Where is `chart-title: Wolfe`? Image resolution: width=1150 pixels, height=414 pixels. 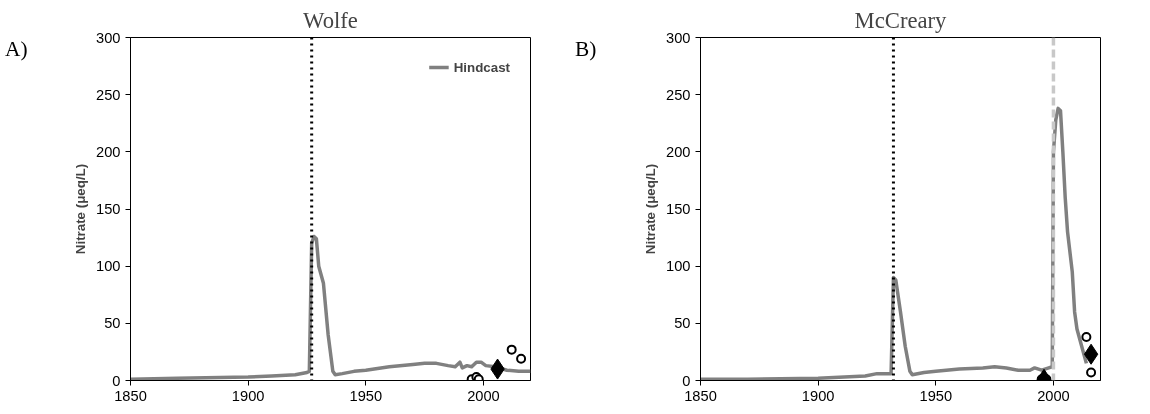 chart-title: Wolfe is located at coordinates (330, 20).